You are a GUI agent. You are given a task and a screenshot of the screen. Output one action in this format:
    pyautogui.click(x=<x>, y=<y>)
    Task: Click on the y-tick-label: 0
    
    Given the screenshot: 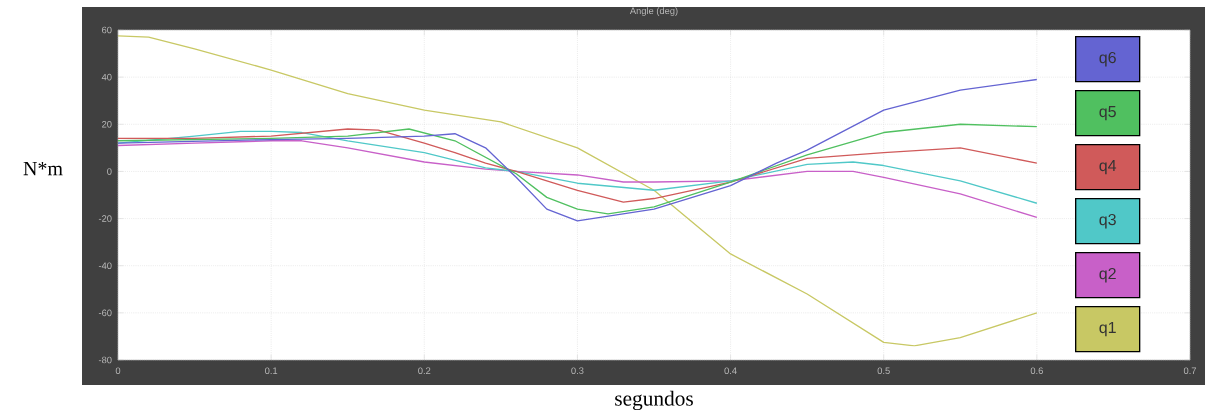 What is the action you would take?
    pyautogui.click(x=109, y=171)
    